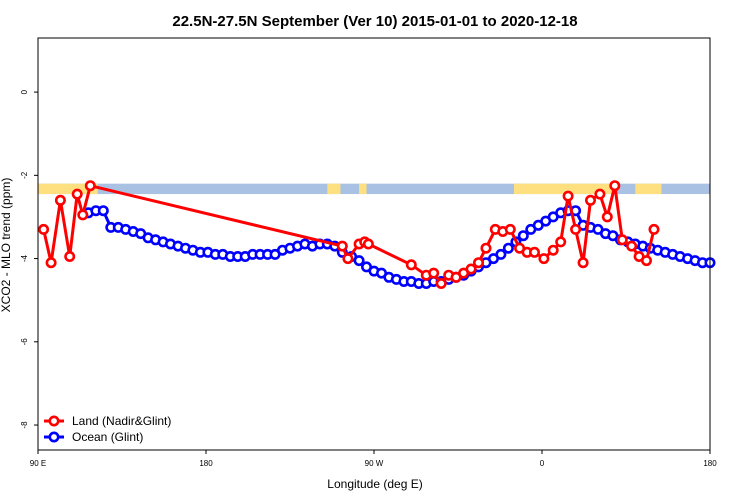 The image size is (750, 500). What do you see at coordinates (121, 421) in the screenshot?
I see `legend-land-label: Land (Nadir&Glint)` at bounding box center [121, 421].